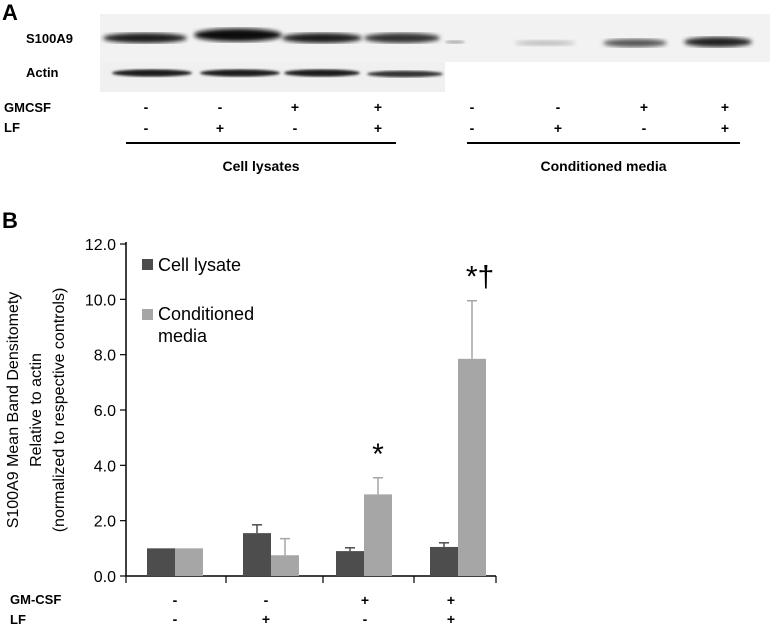 The image size is (771, 627). I want to click on significance-annotation: *†, so click(480, 277).